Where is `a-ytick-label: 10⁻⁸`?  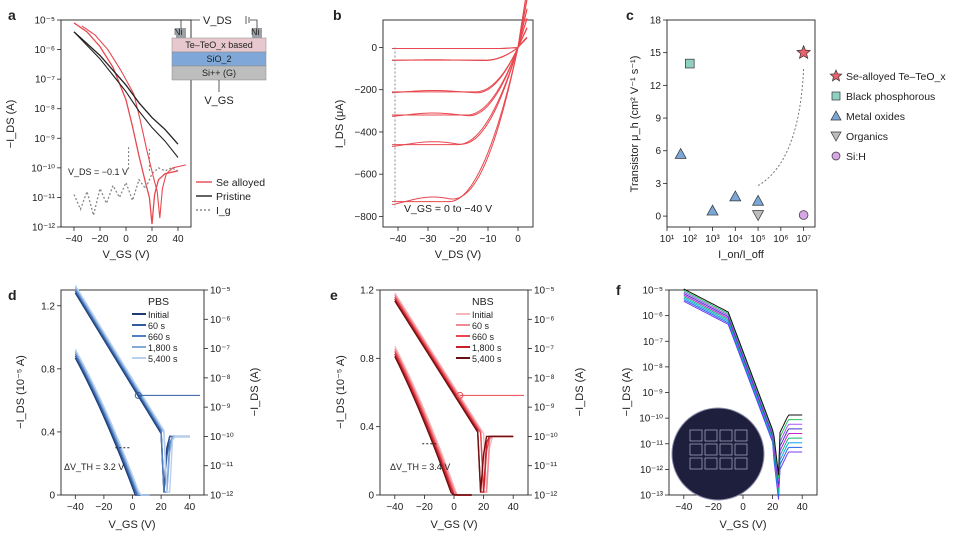 a-ytick-label: 10⁻⁸ is located at coordinates (44, 109).